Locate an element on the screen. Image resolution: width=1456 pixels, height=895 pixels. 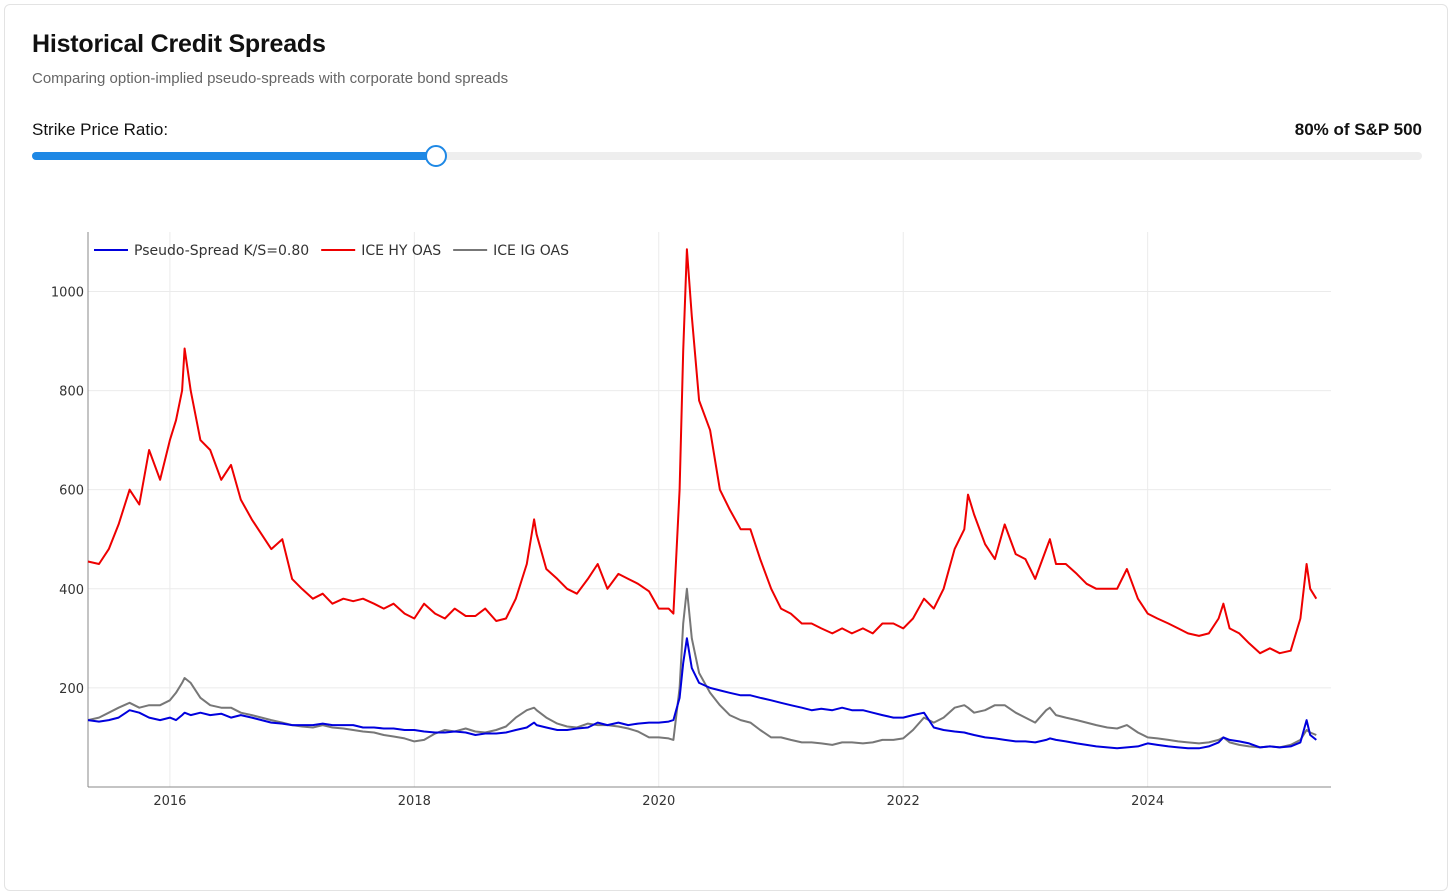
legend-label-ice-ig-oas: ICE IG OAS is located at coordinates (531, 251).